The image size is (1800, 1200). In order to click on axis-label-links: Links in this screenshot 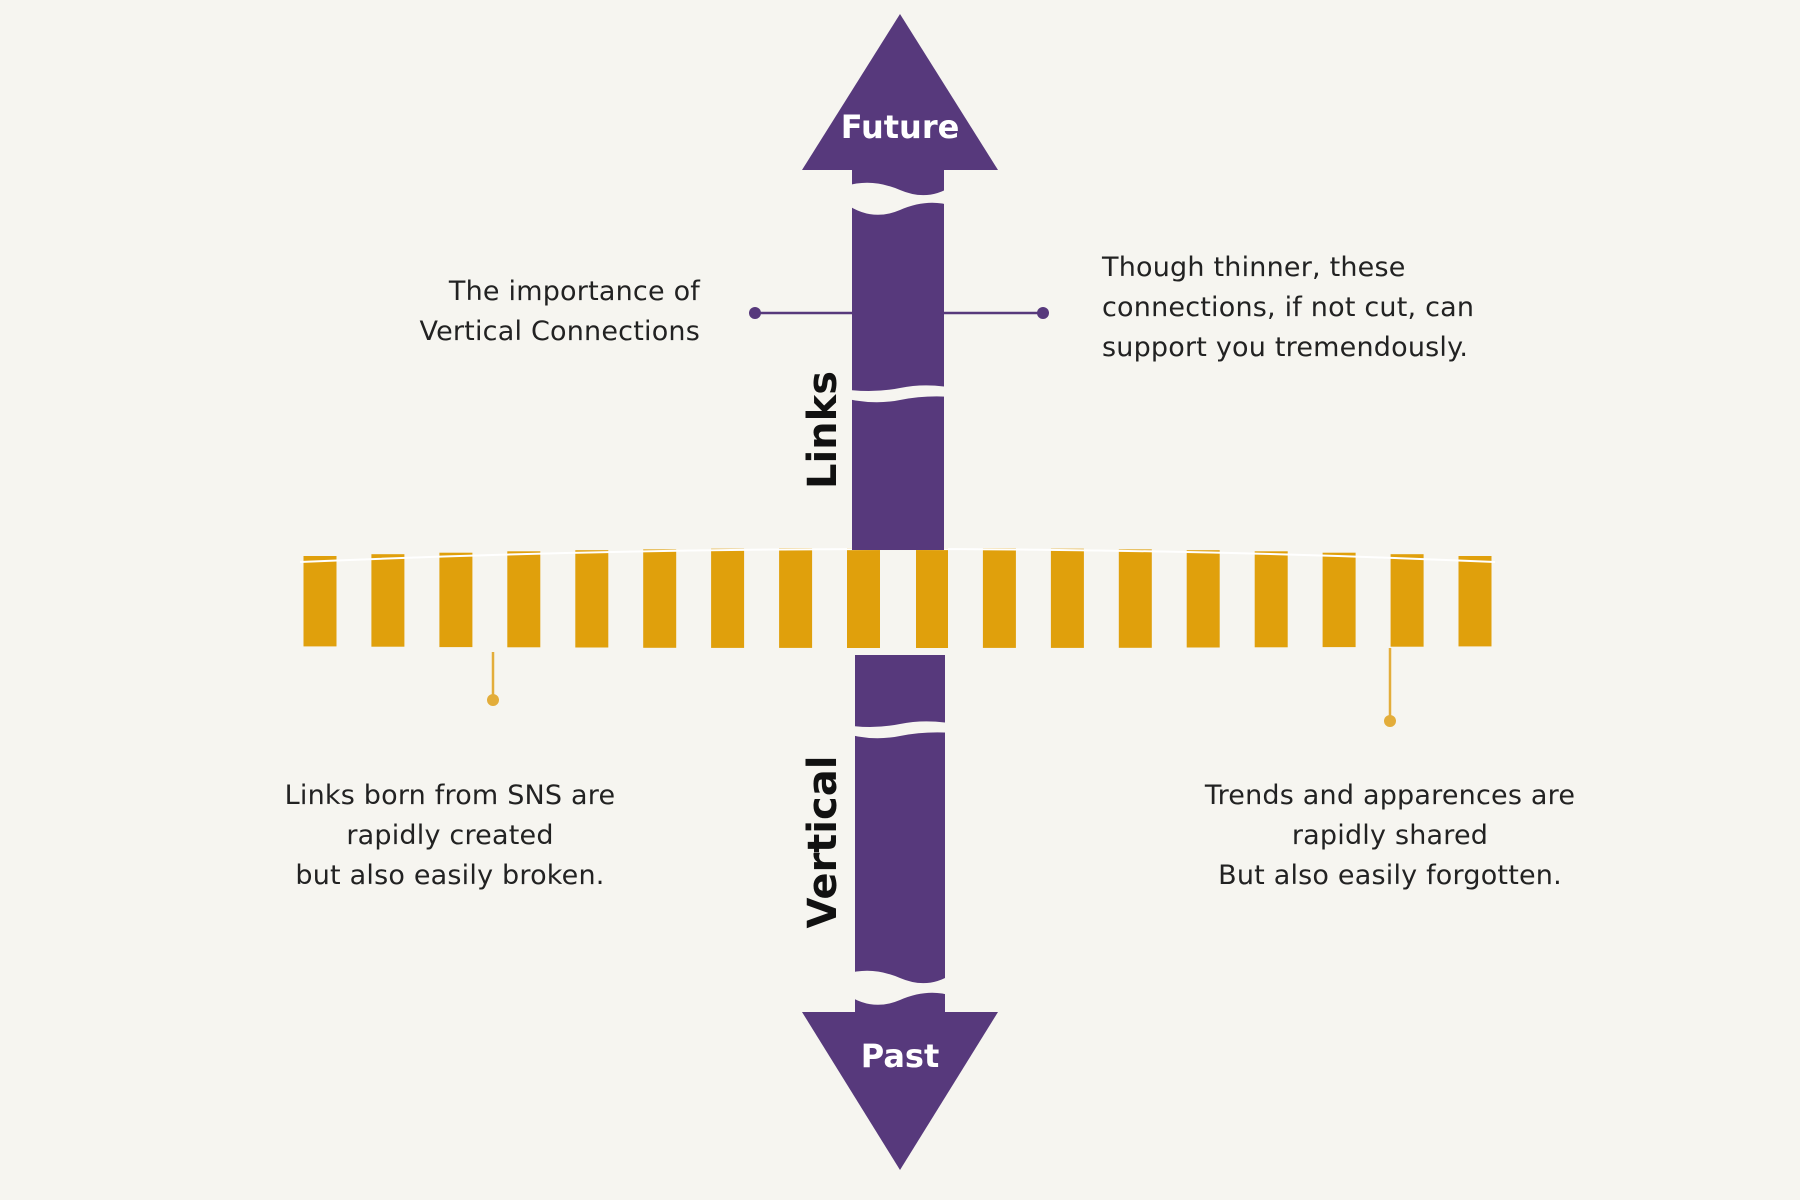, I will do `click(823, 430)`.